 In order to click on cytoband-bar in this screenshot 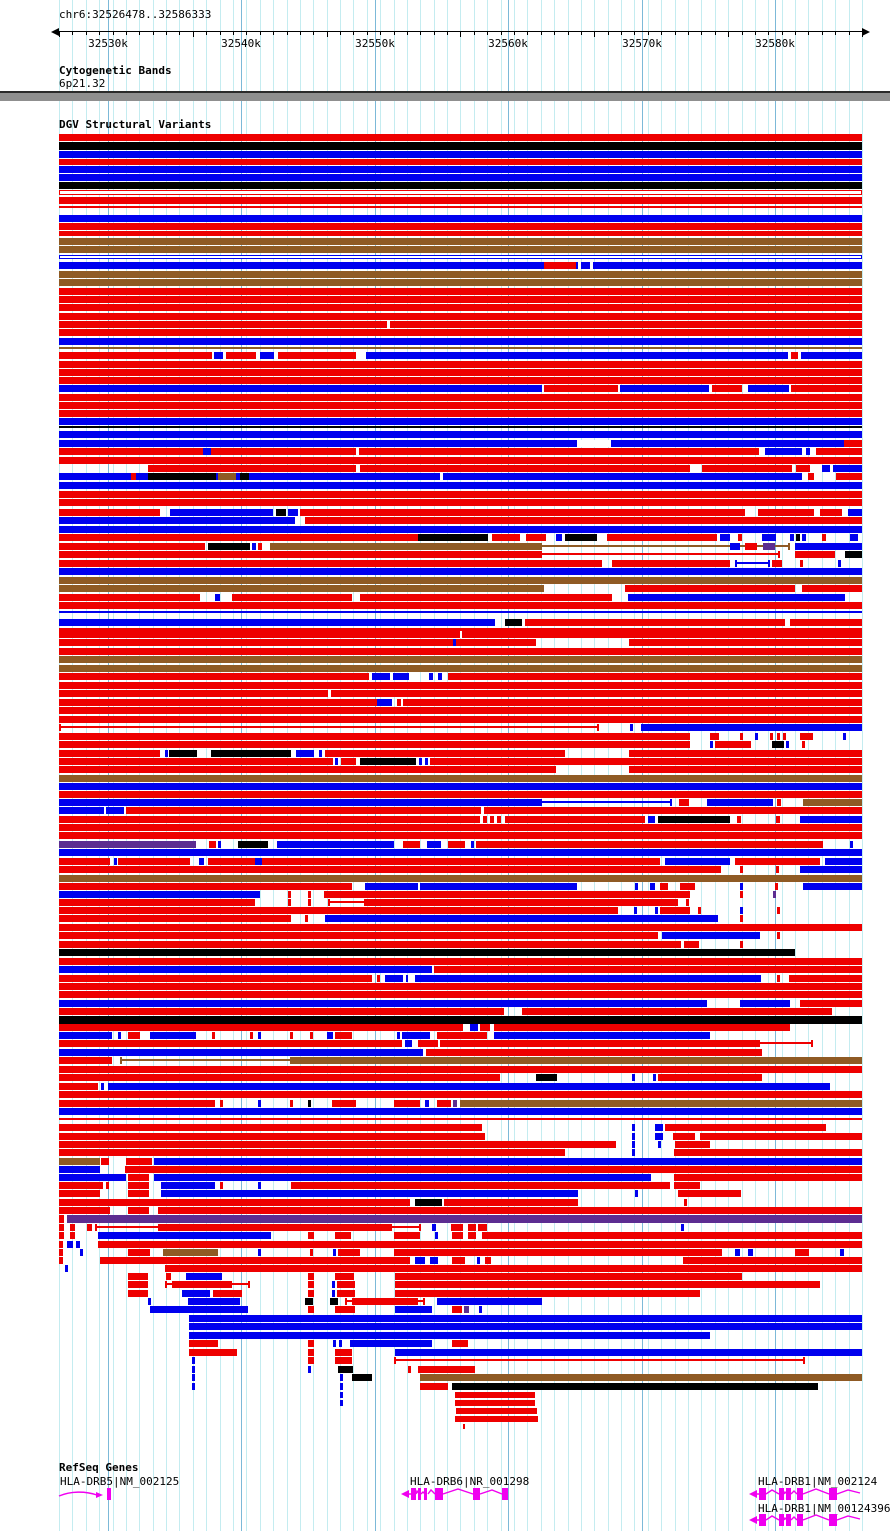, I will do `click(445, 96)`.